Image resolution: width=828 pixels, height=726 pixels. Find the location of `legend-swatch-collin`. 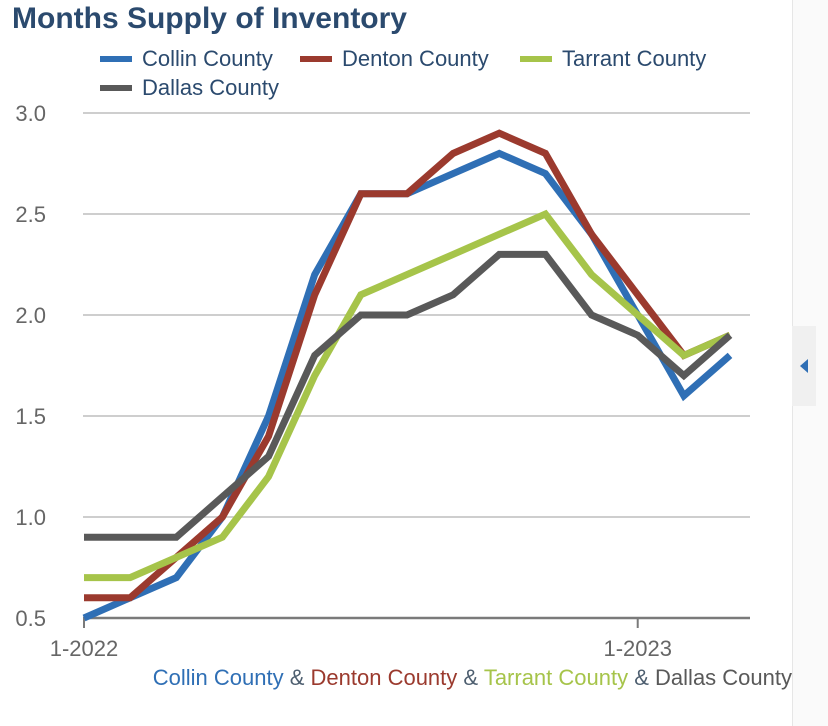

legend-swatch-collin is located at coordinates (116, 59).